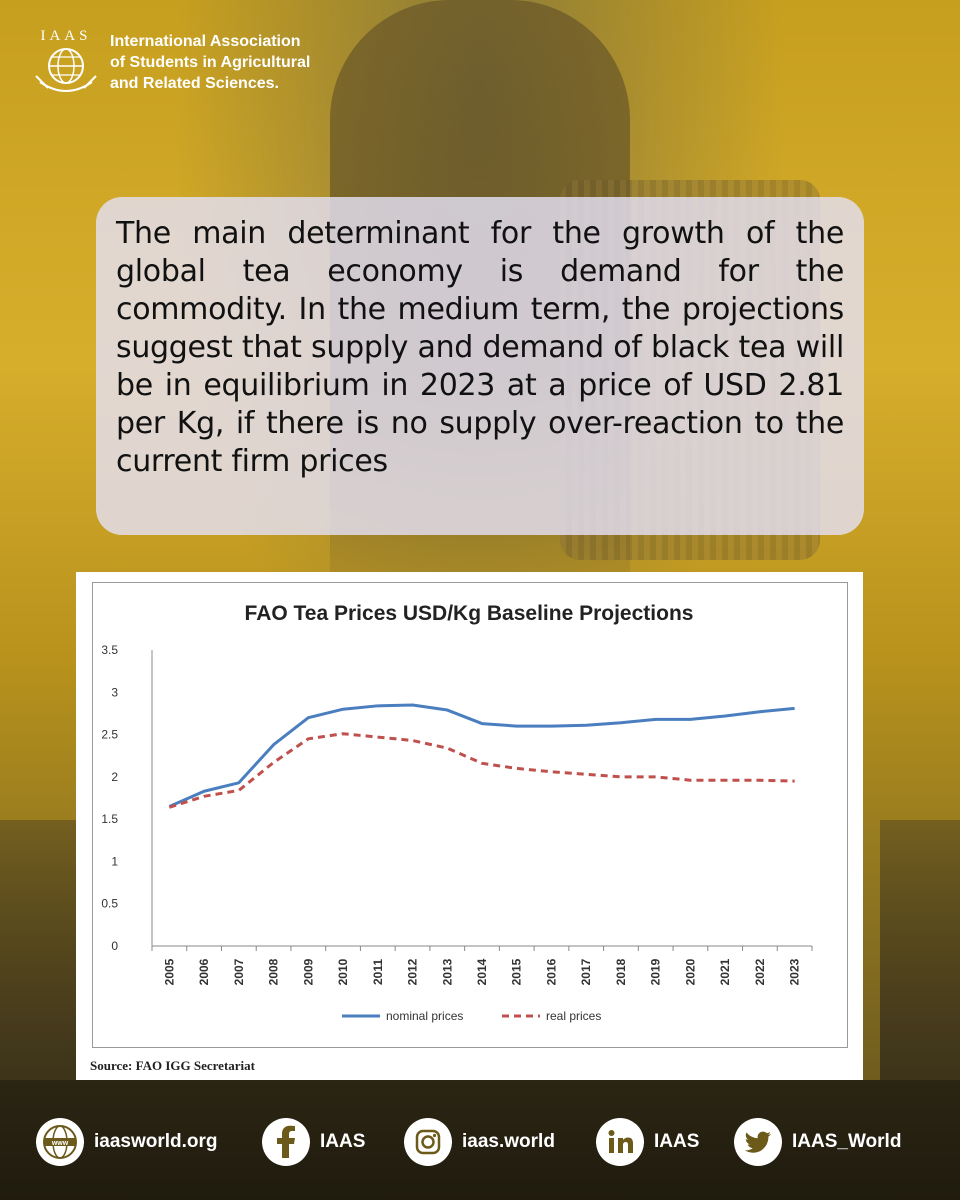 This screenshot has width=960, height=1200. What do you see at coordinates (343, 971) in the screenshot?
I see `x-tick-label: 2010` at bounding box center [343, 971].